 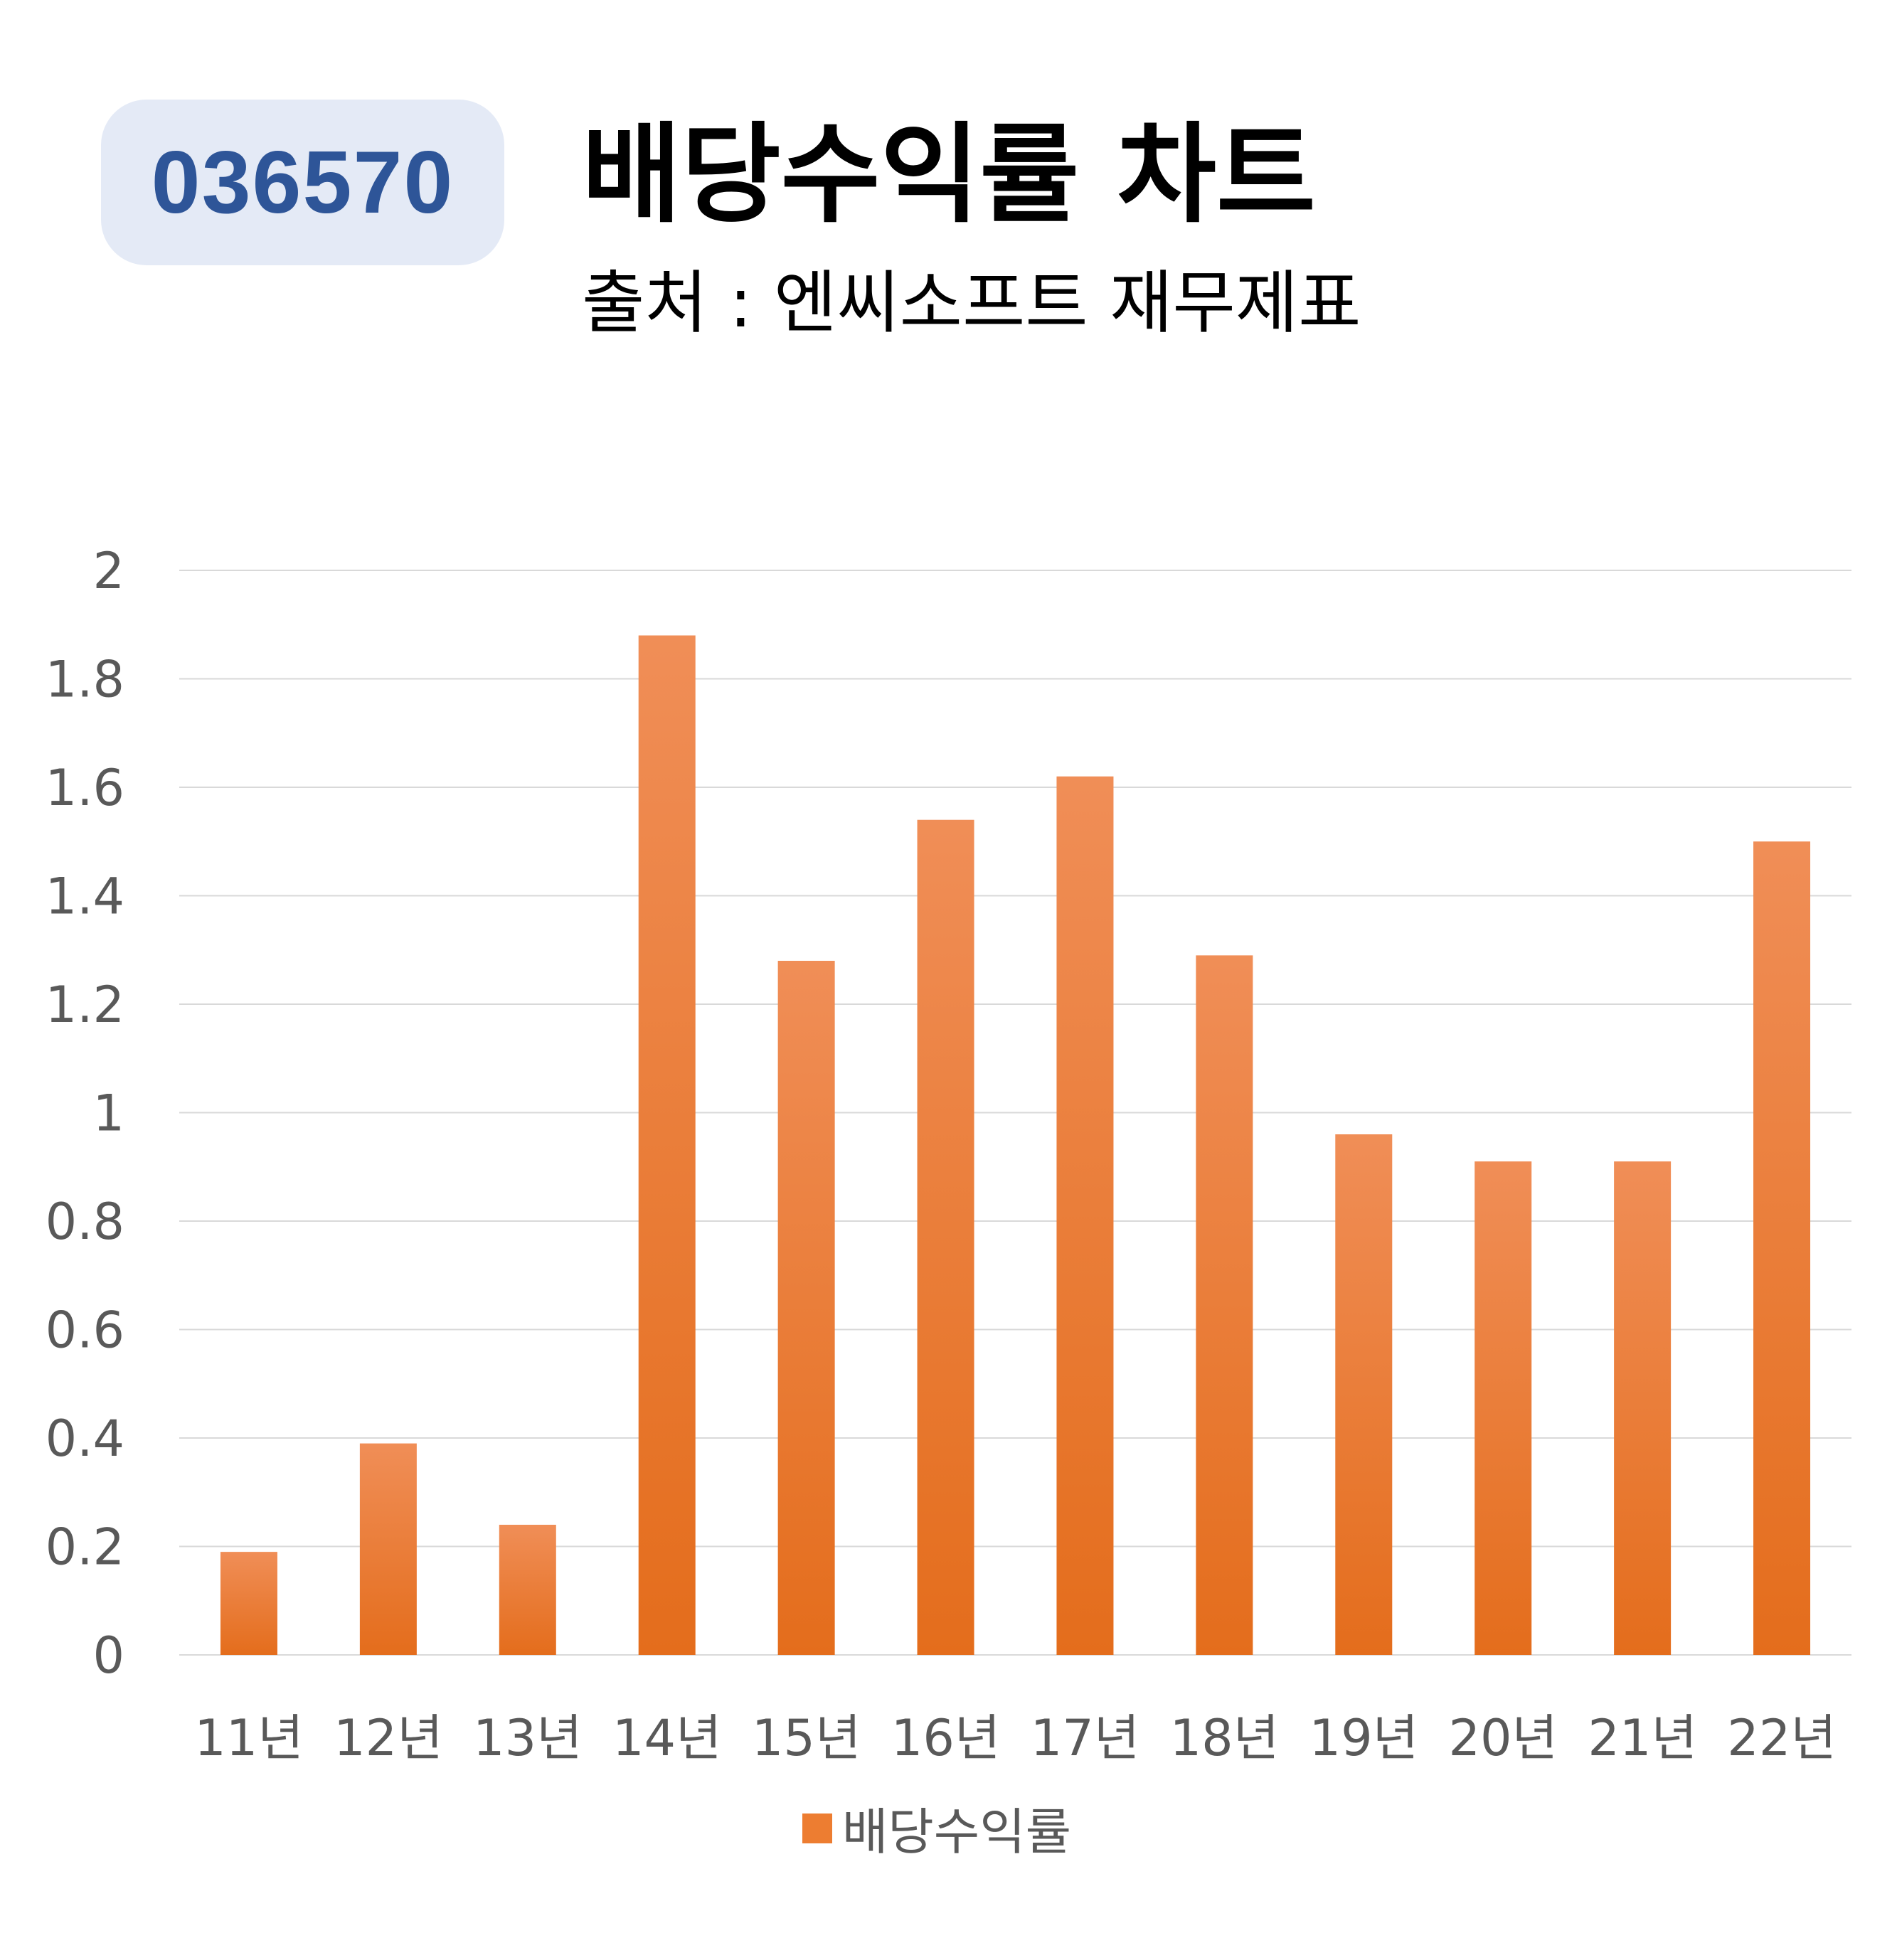 I want to click on ticker-badge: 036570, so click(x=302, y=182).